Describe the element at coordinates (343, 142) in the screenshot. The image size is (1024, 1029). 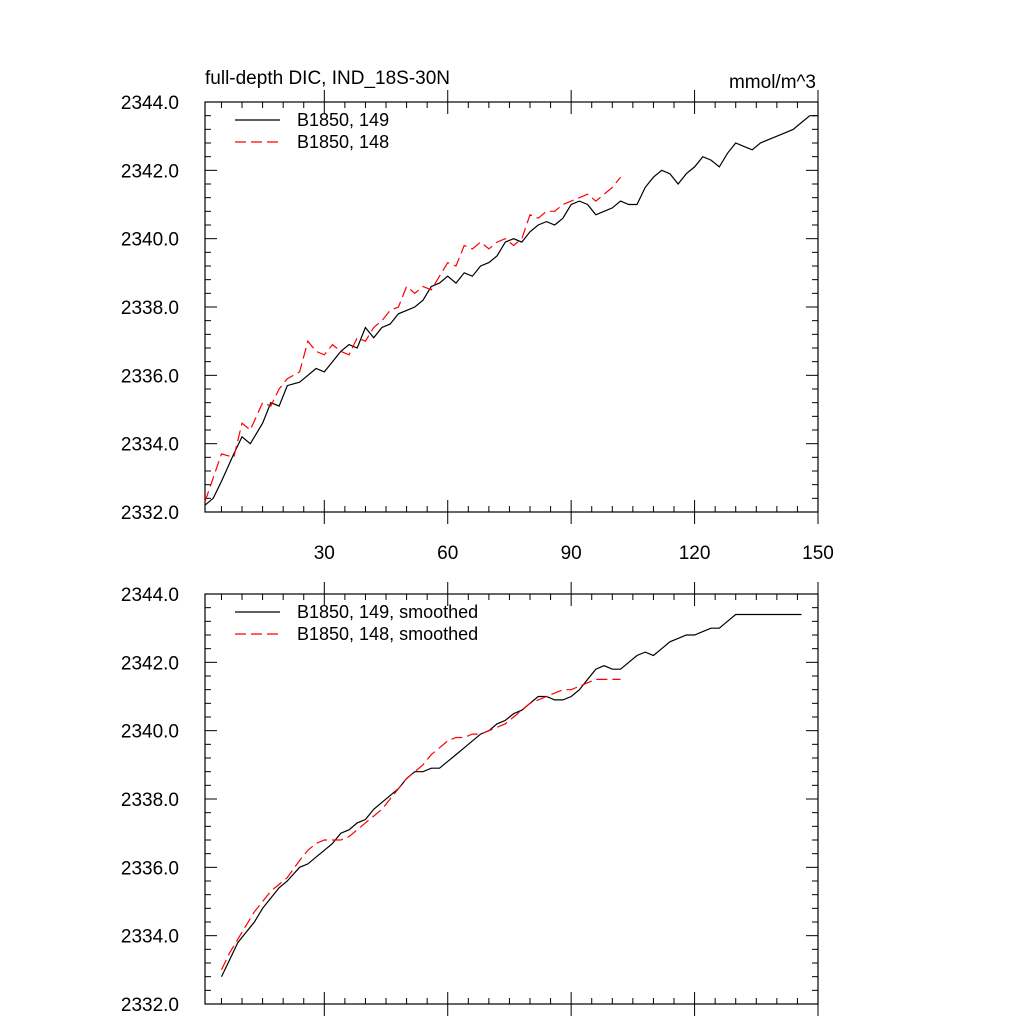
I see `legend-label-1: B1850, 148` at that location.